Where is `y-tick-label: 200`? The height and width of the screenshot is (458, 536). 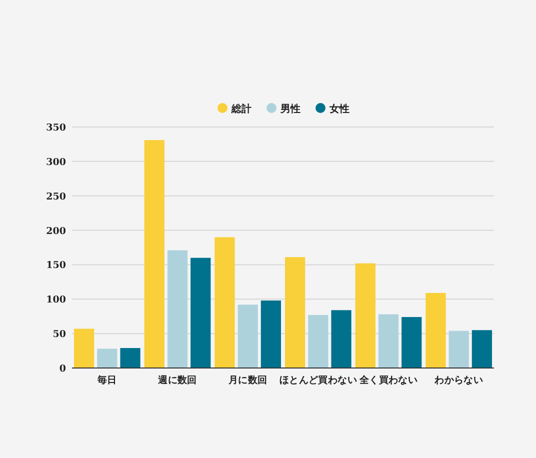 y-tick-label: 200 is located at coordinates (56, 231).